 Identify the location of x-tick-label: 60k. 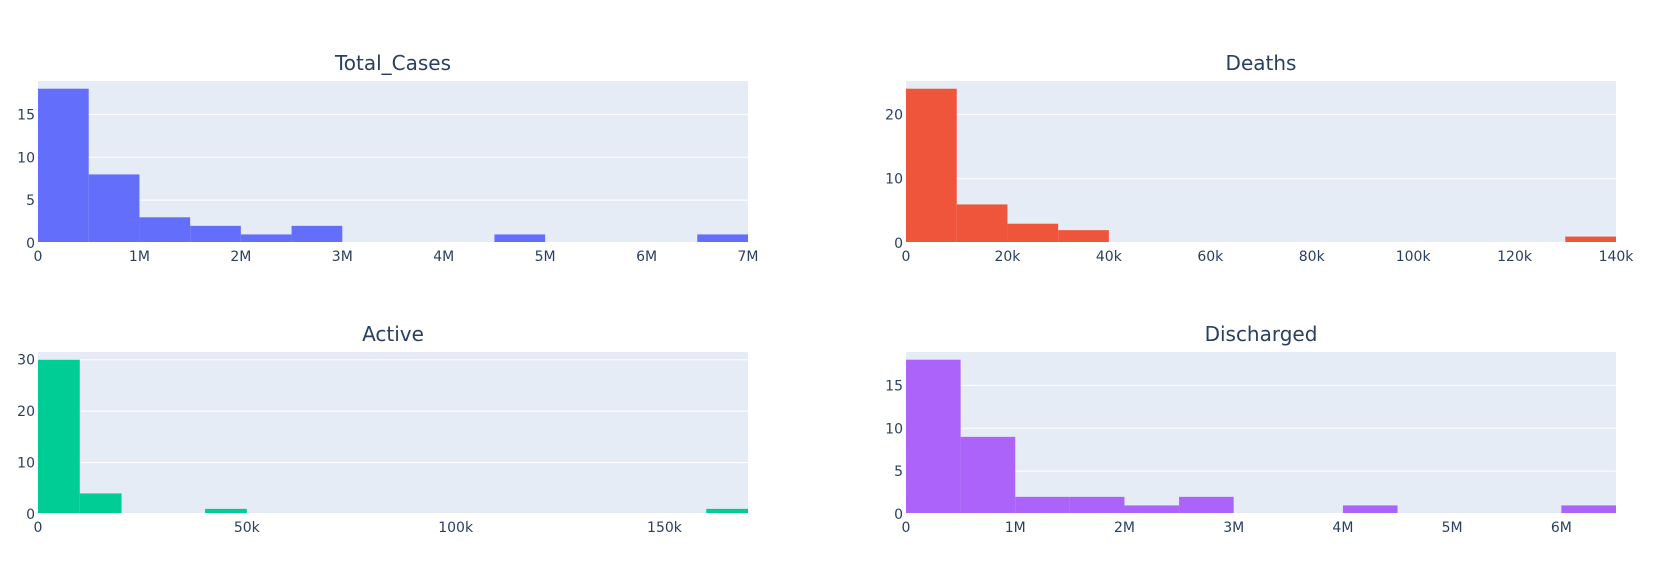
(1210, 257).